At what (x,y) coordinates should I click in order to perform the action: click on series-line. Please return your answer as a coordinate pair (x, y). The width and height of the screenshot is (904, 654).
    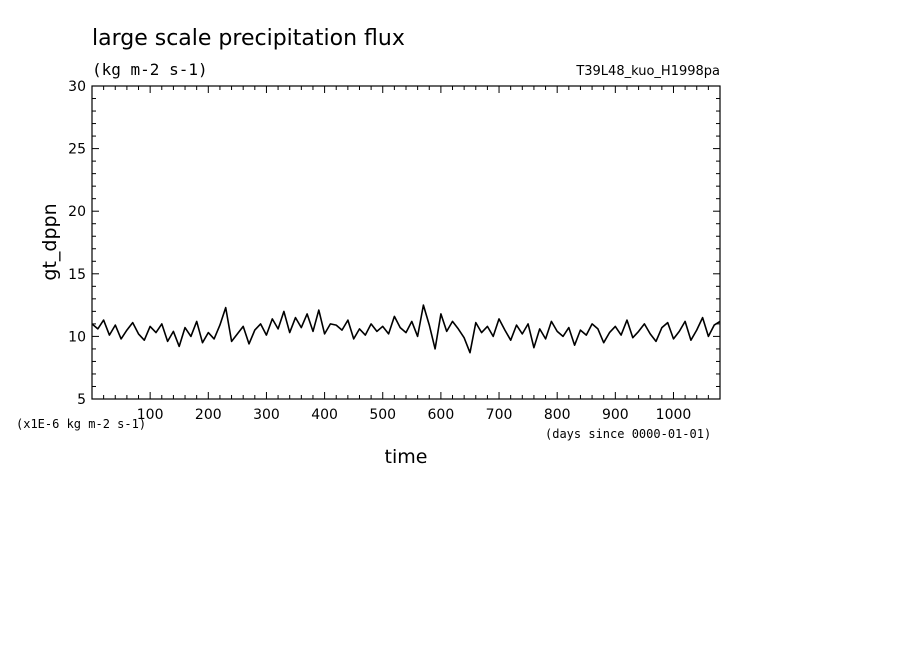
    Looking at the image, I should click on (406, 329).